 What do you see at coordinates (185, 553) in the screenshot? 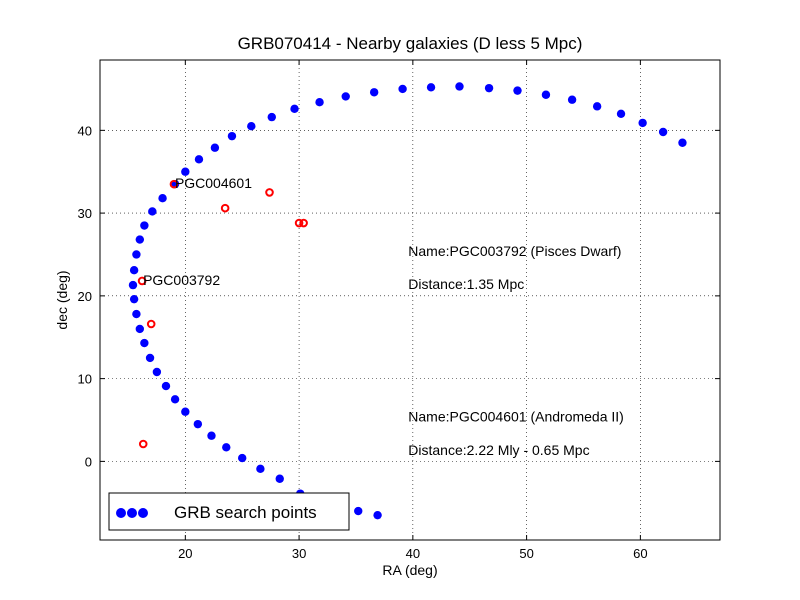
I see `x-tick-label: 20` at bounding box center [185, 553].